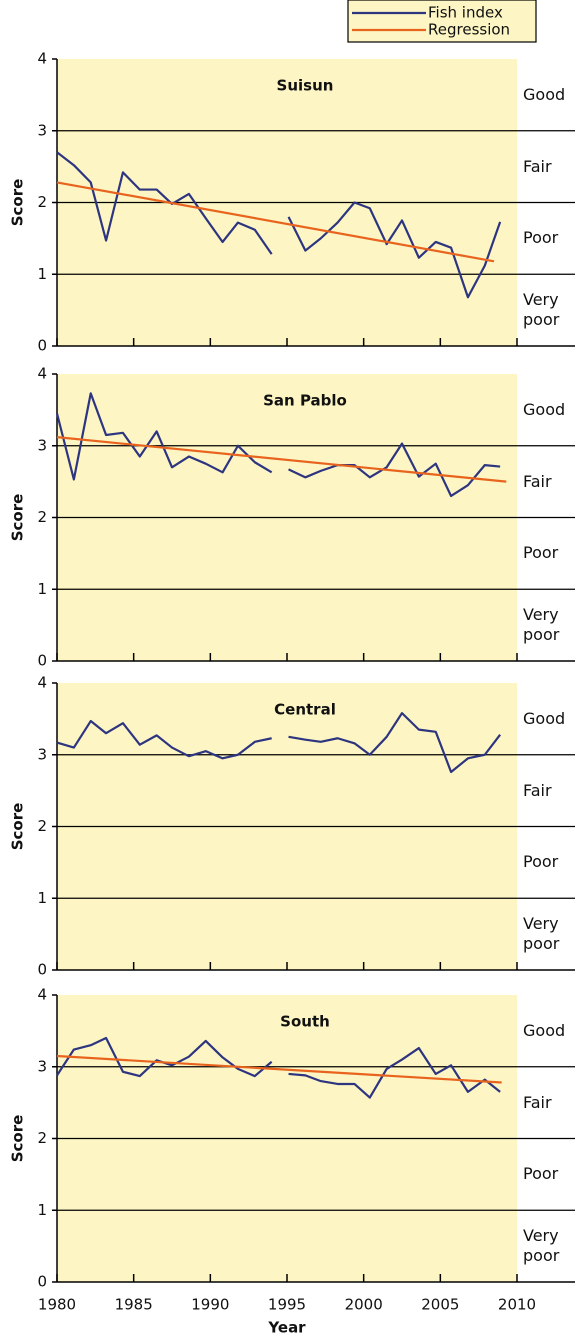 The width and height of the screenshot is (578, 1340). I want to click on legend-box, so click(442, 21).